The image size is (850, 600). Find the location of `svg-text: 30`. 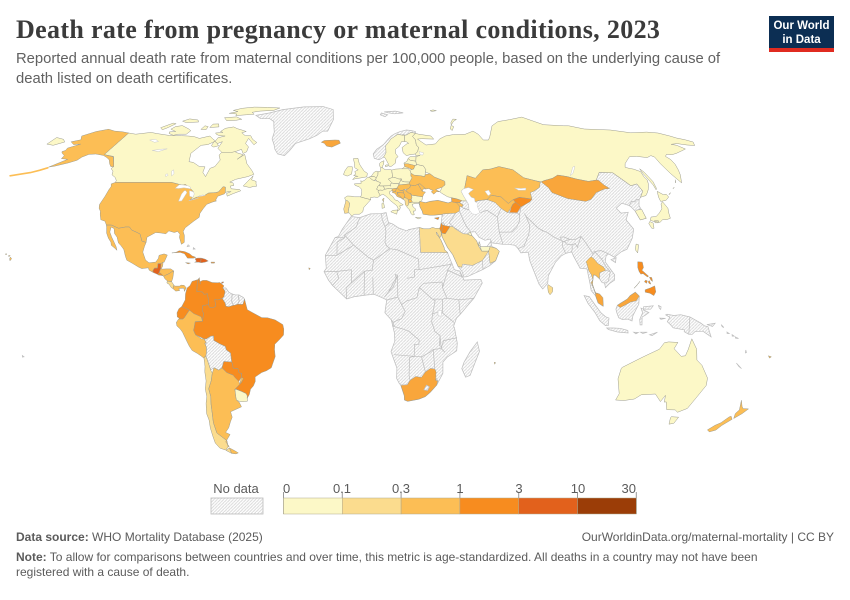

svg-text: 30 is located at coordinates (629, 488).